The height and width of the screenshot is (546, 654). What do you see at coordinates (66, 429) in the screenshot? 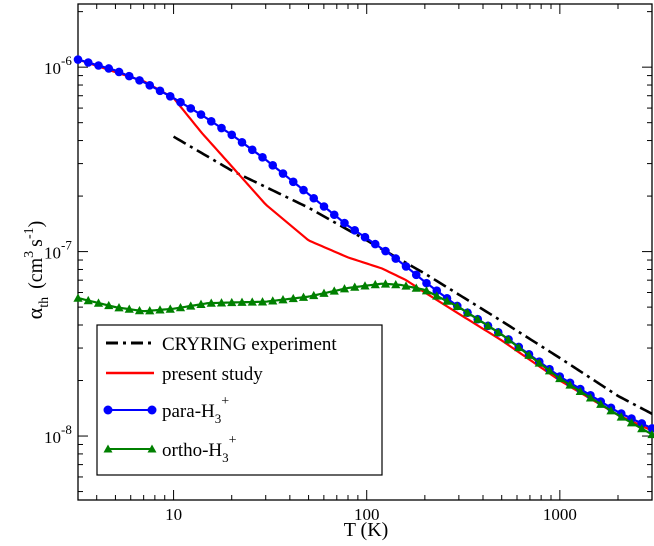
I see `y-tick-exponent: -8` at bounding box center [66, 429].